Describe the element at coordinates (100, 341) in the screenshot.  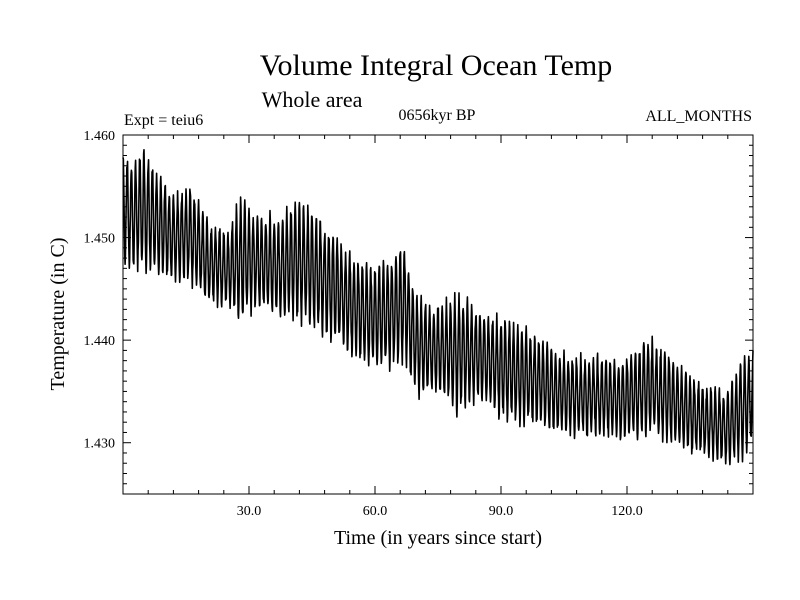
I see `y-tick-label: 1.440` at that location.